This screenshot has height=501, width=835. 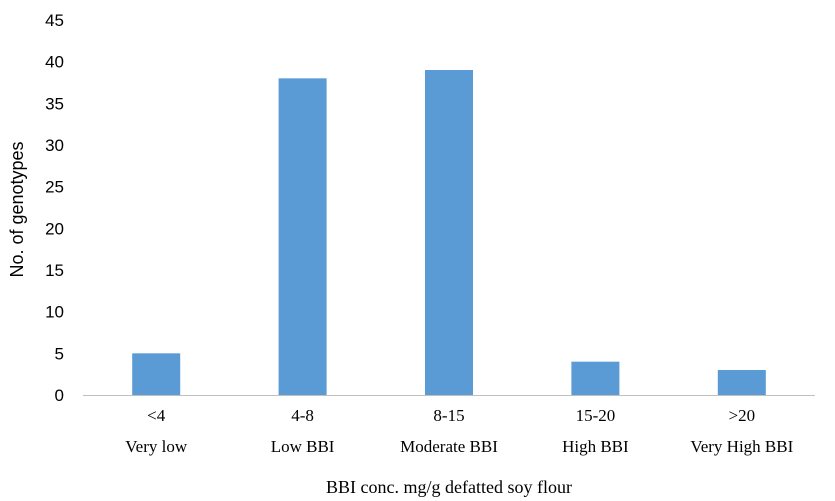 I want to click on x-tick-label: Very low, so click(x=156, y=446).